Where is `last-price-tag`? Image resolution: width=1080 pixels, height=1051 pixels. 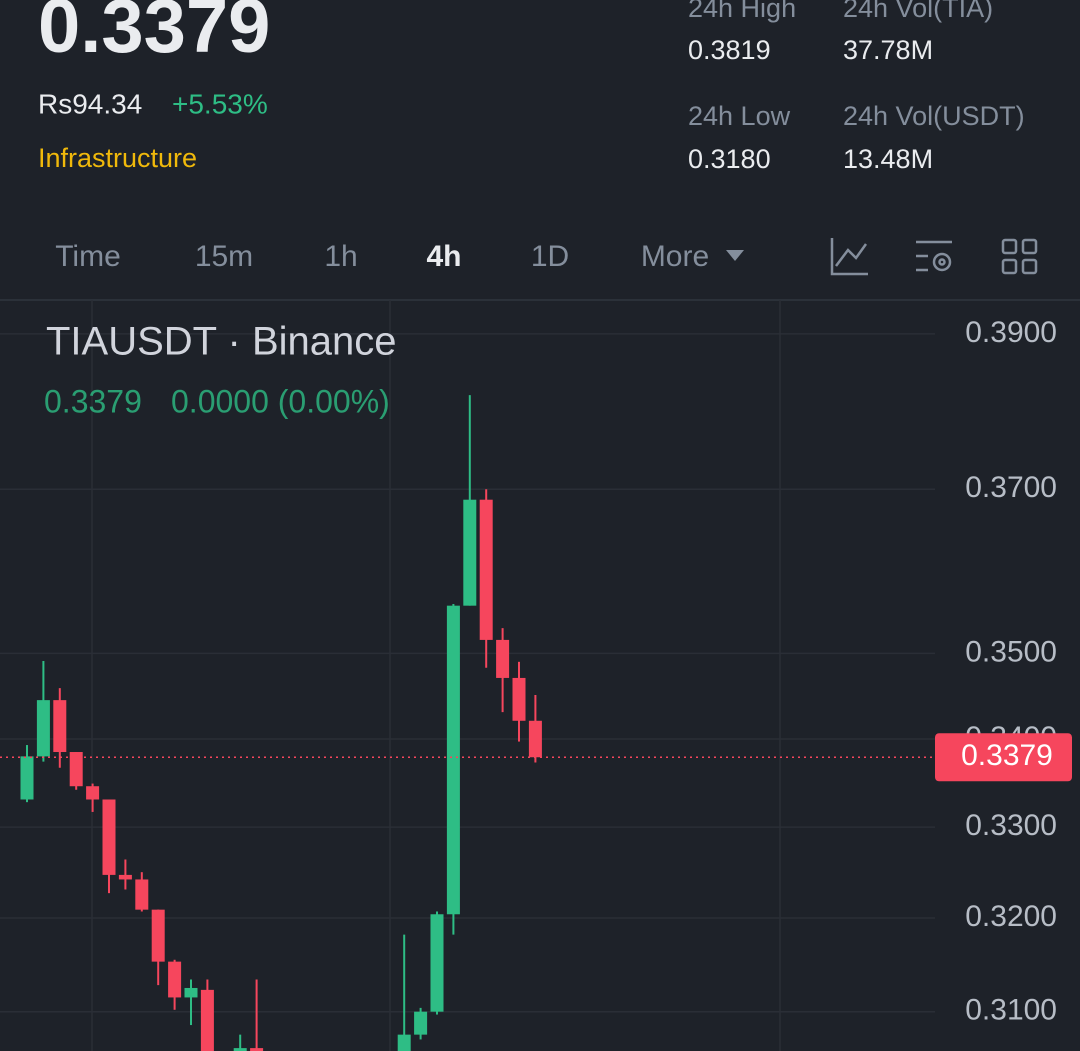
last-price-tag is located at coordinates (1003, 757).